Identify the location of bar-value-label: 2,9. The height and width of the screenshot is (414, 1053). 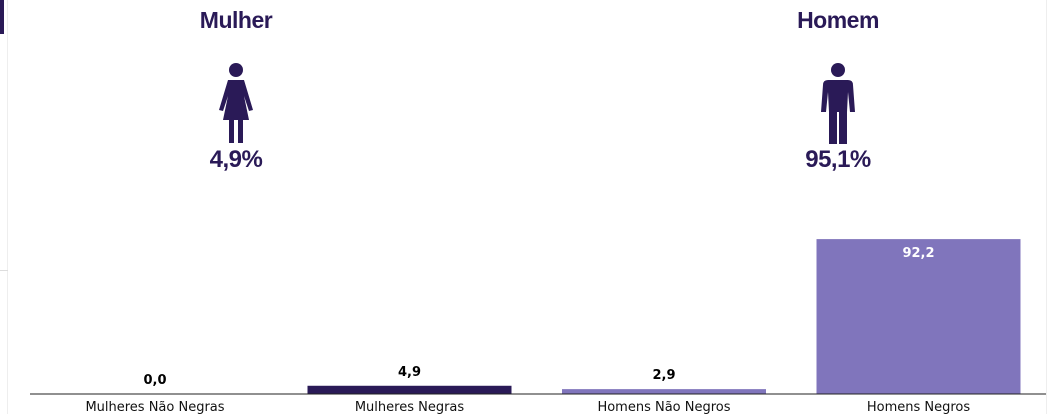
(663, 375).